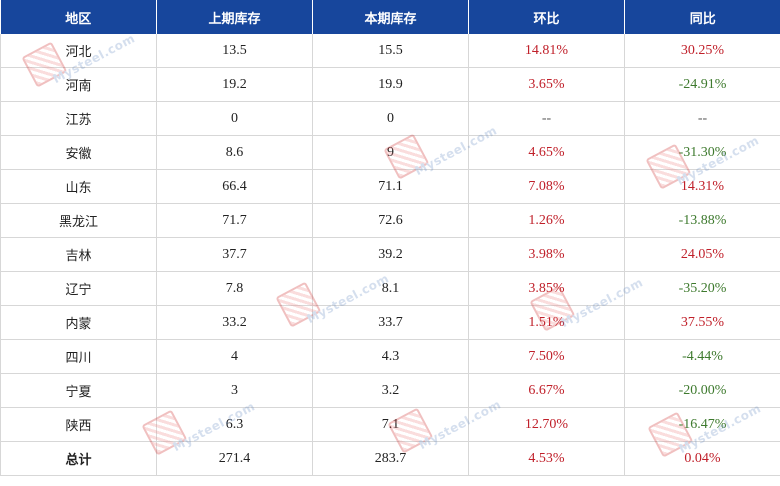 The width and height of the screenshot is (780, 486). I want to click on mom-cell: 3.85%, so click(546, 288).